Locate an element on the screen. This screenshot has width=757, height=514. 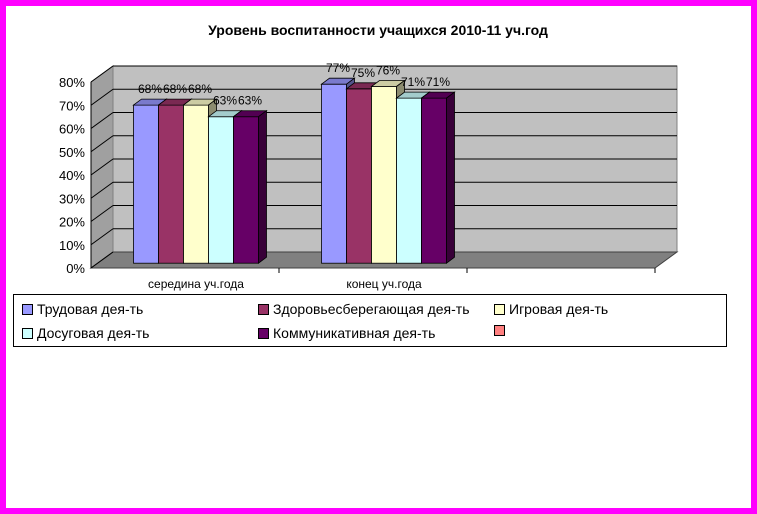
x-tick-label: конец уч.года is located at coordinates (384, 284).